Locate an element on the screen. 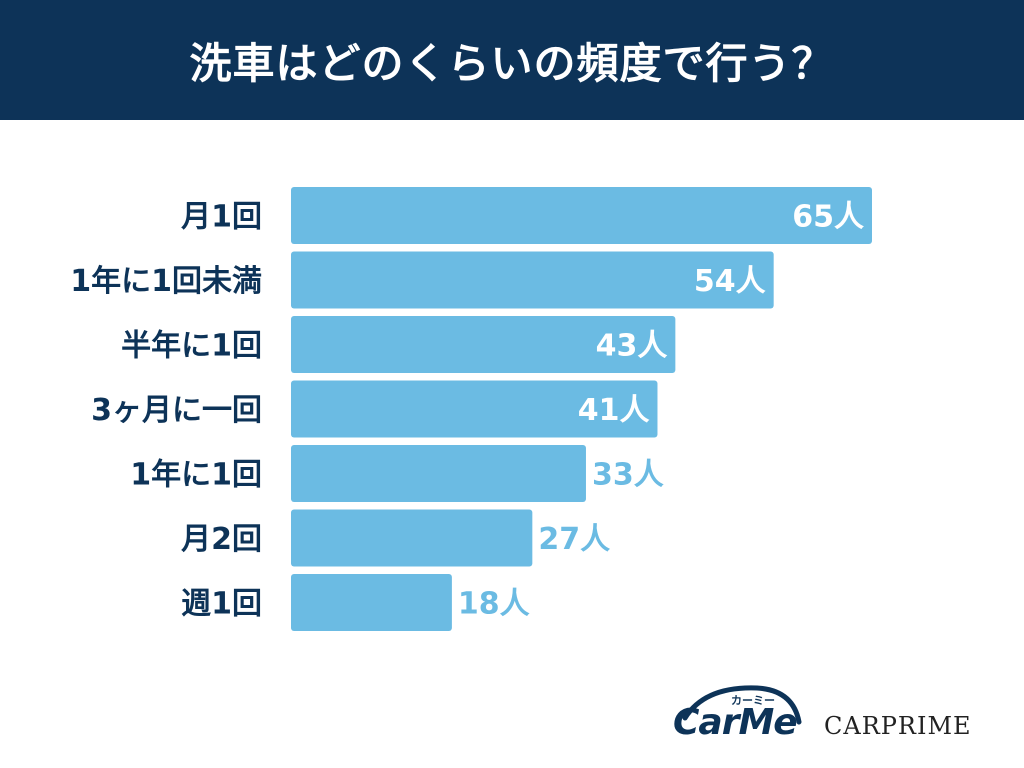 The height and width of the screenshot is (768, 1024). value-label: 27人 is located at coordinates (574, 539).